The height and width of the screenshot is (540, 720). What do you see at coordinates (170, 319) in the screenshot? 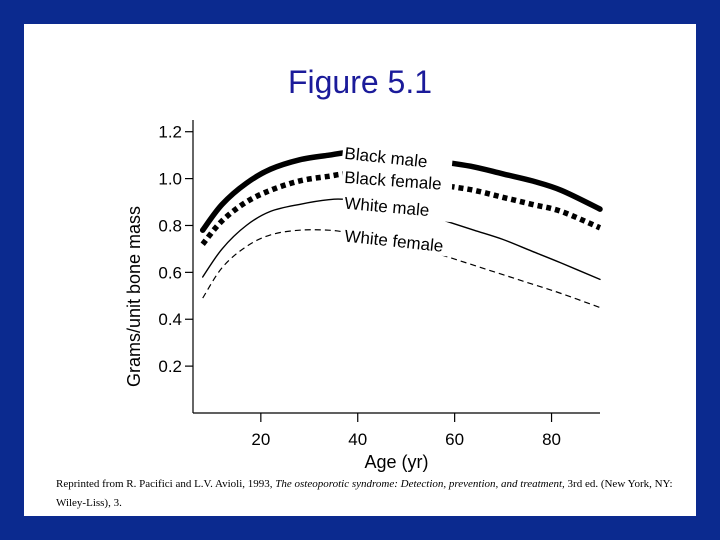
I see `y-tick-label: 0.4` at bounding box center [170, 319].